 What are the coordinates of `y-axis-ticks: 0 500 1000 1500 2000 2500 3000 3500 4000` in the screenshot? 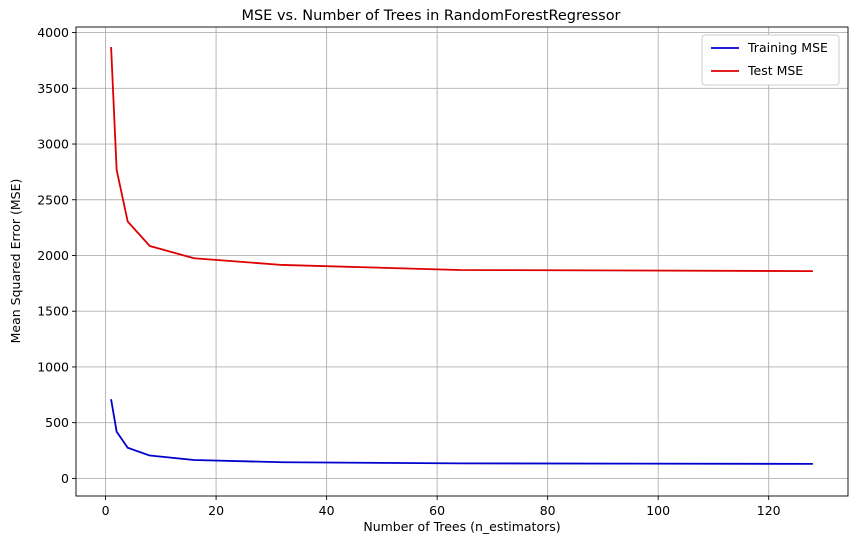 It's located at (56, 255).